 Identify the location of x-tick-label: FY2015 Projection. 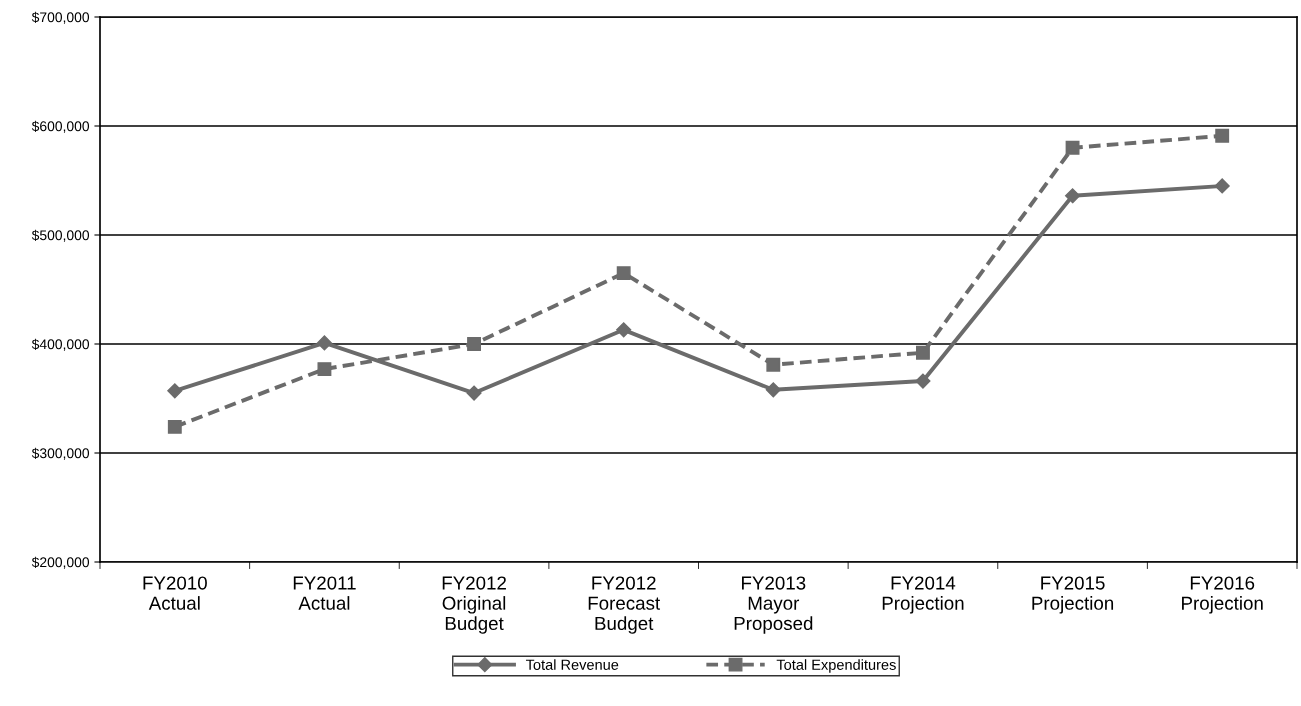
(1073, 595).